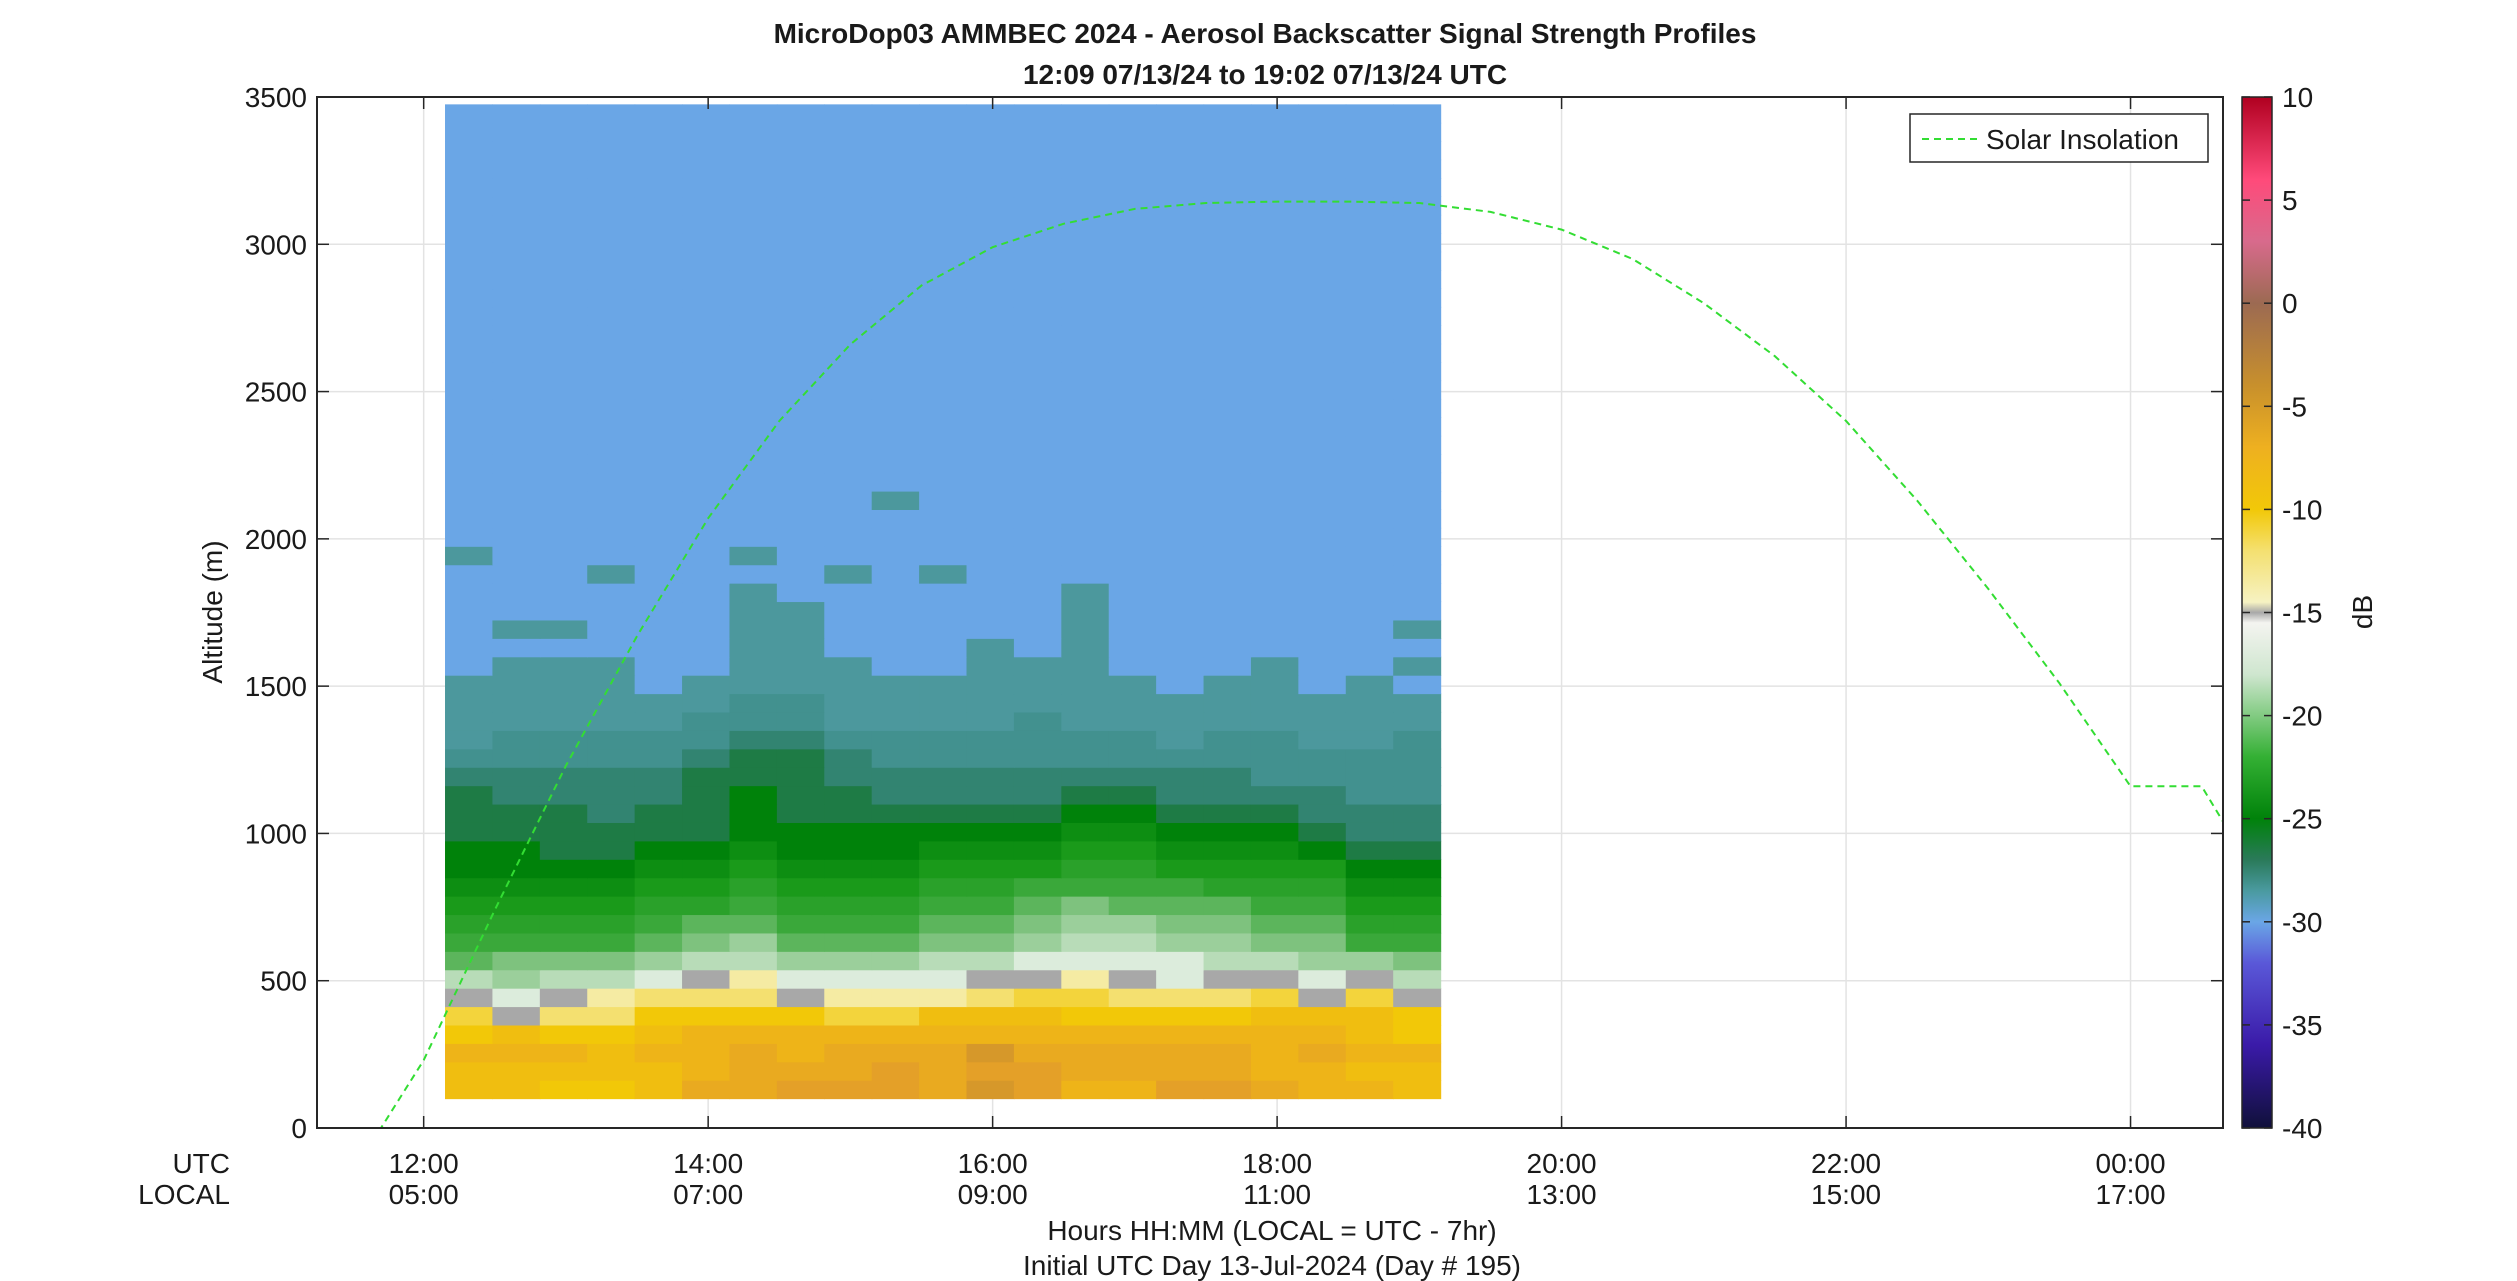 The image size is (2517, 1281). What do you see at coordinates (1846, 1163) in the screenshot?
I see `x-tick-label-utc: 22:00` at bounding box center [1846, 1163].